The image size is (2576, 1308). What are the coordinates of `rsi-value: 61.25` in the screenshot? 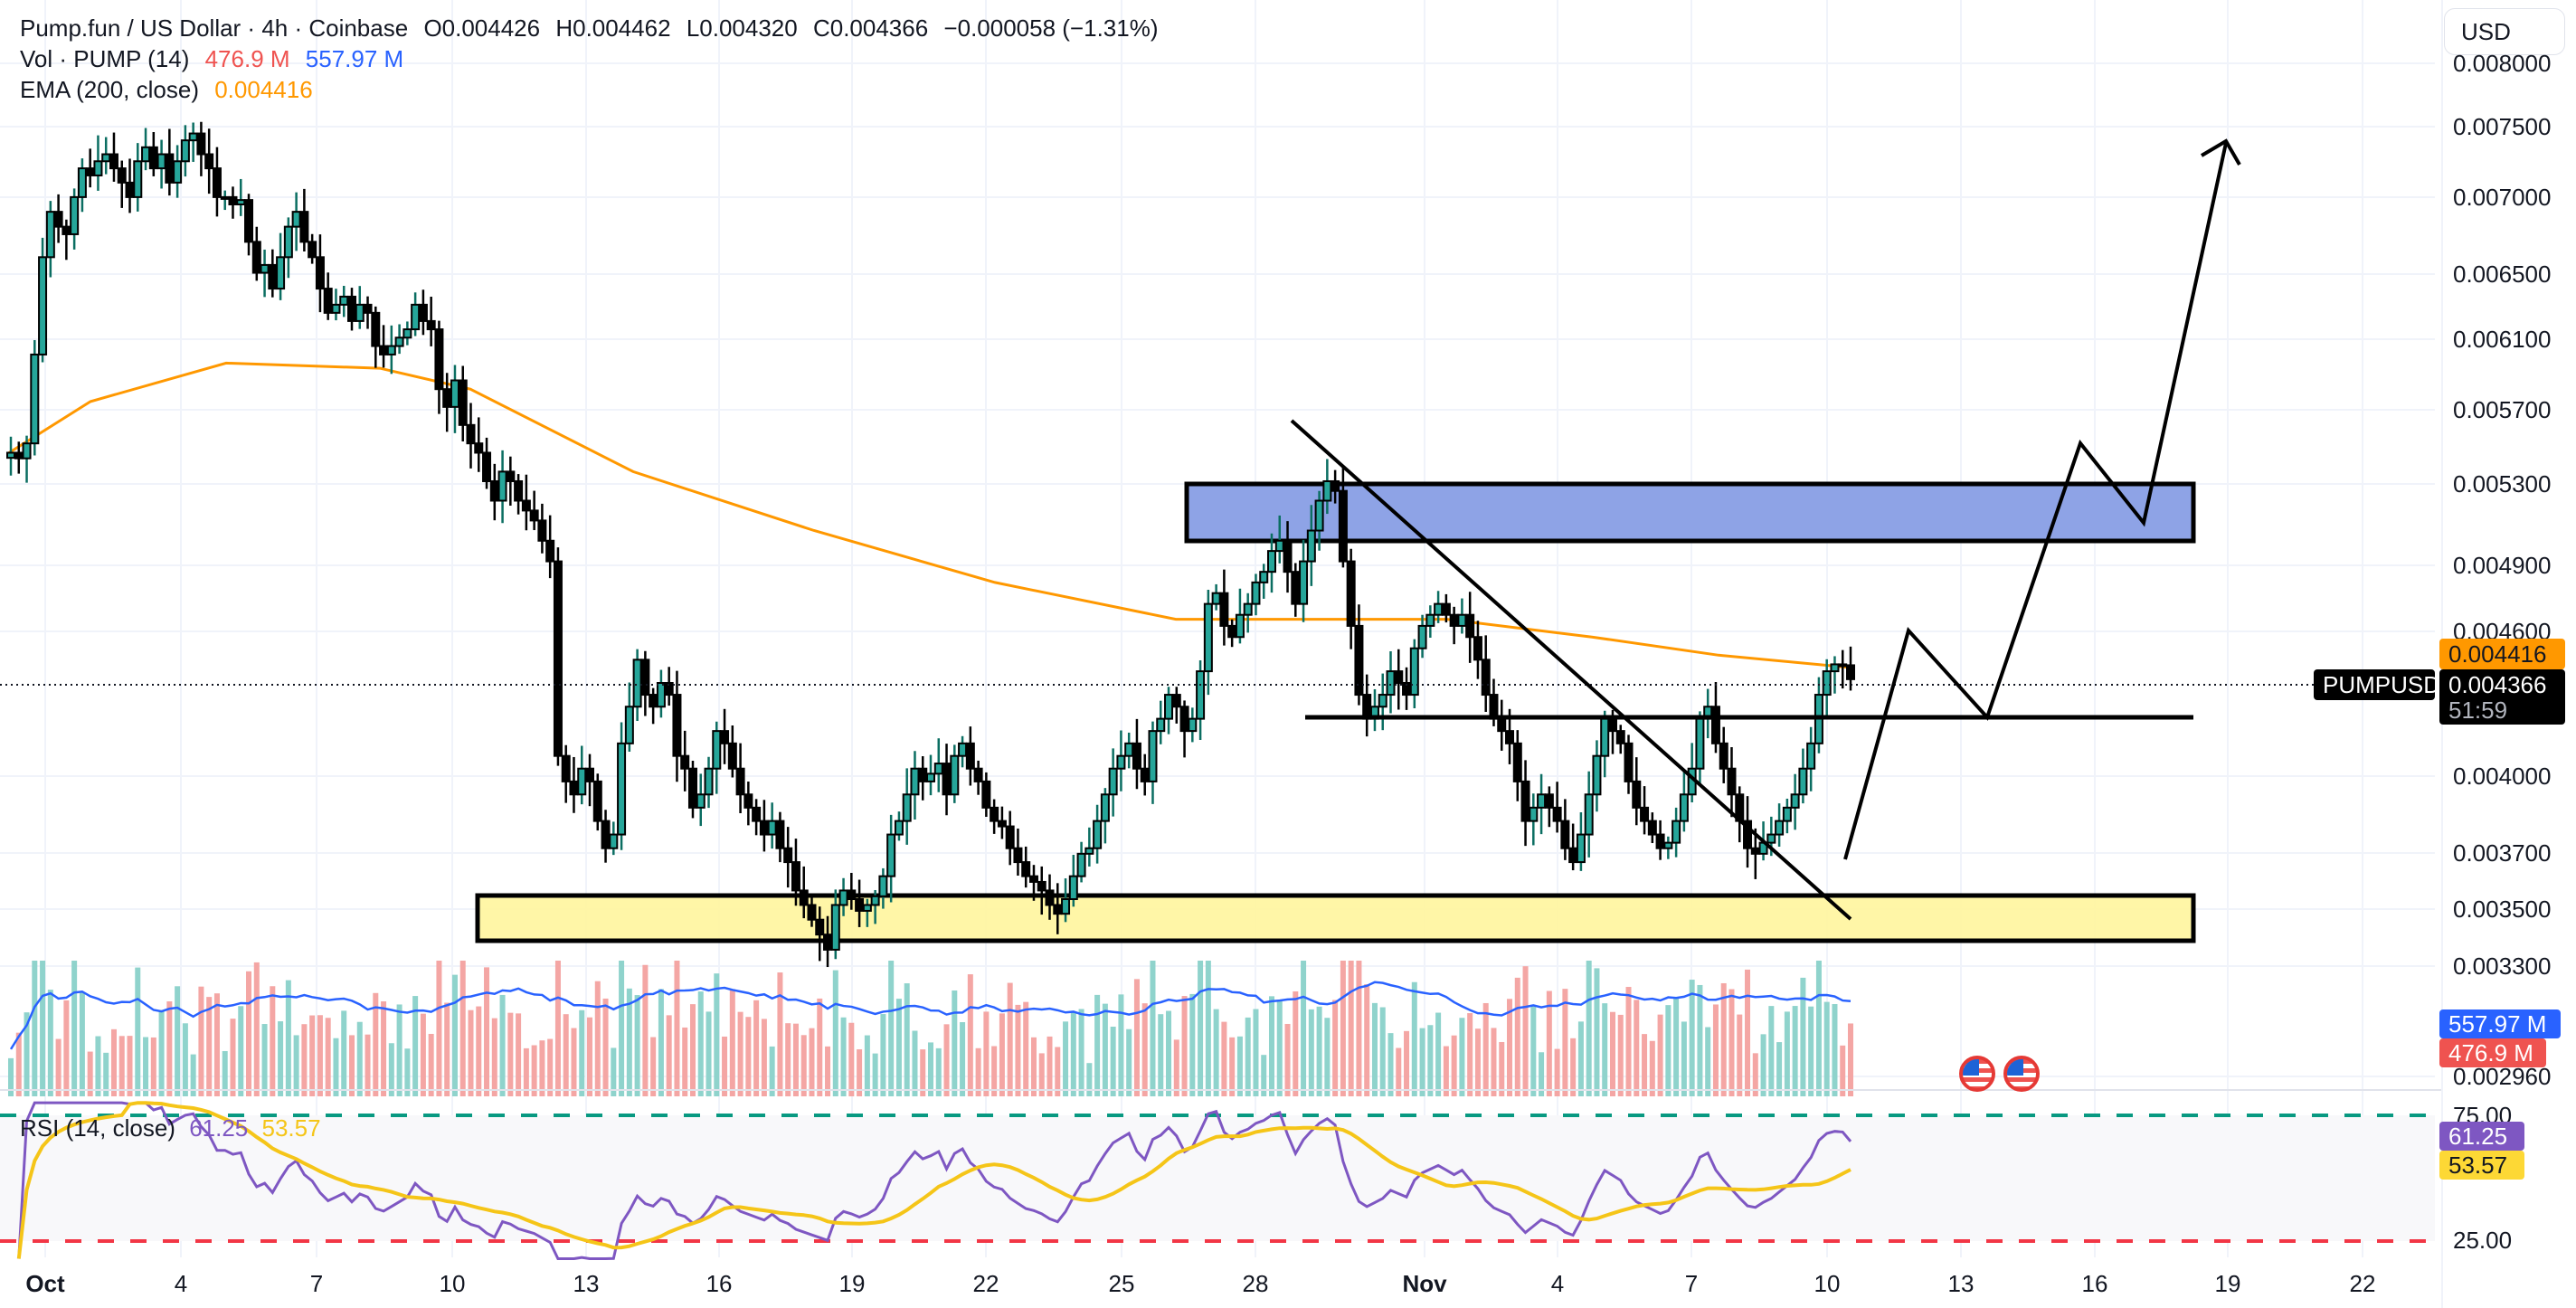 It's located at (219, 1128).